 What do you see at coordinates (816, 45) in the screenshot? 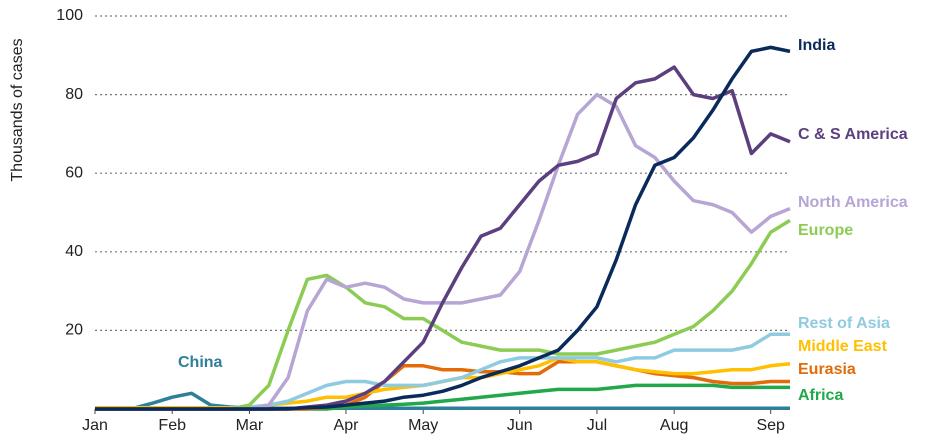
I see `series-label: India` at bounding box center [816, 45].